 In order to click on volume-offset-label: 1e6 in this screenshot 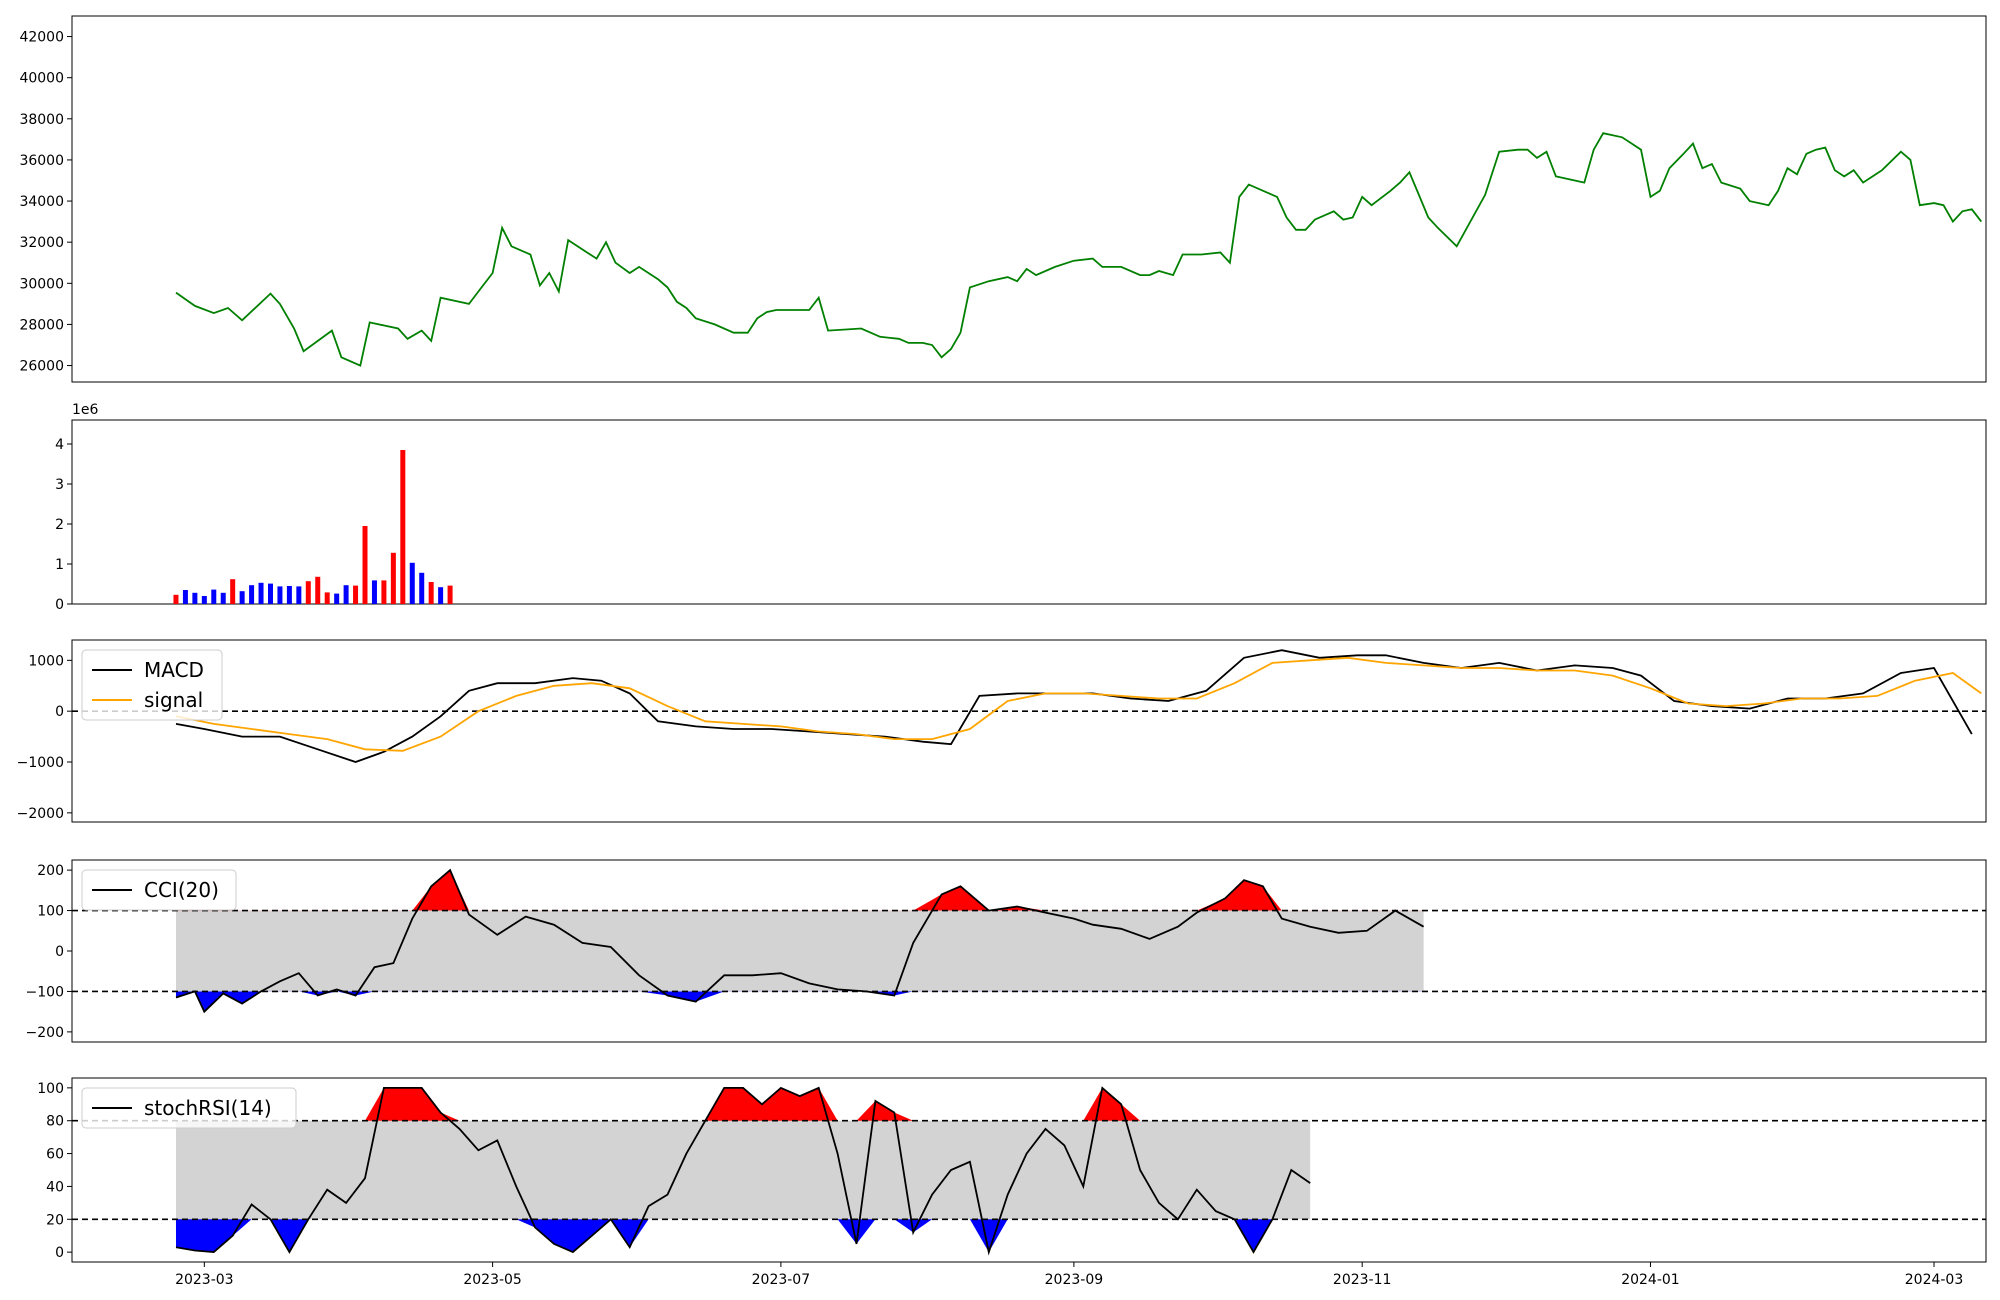, I will do `click(85, 410)`.